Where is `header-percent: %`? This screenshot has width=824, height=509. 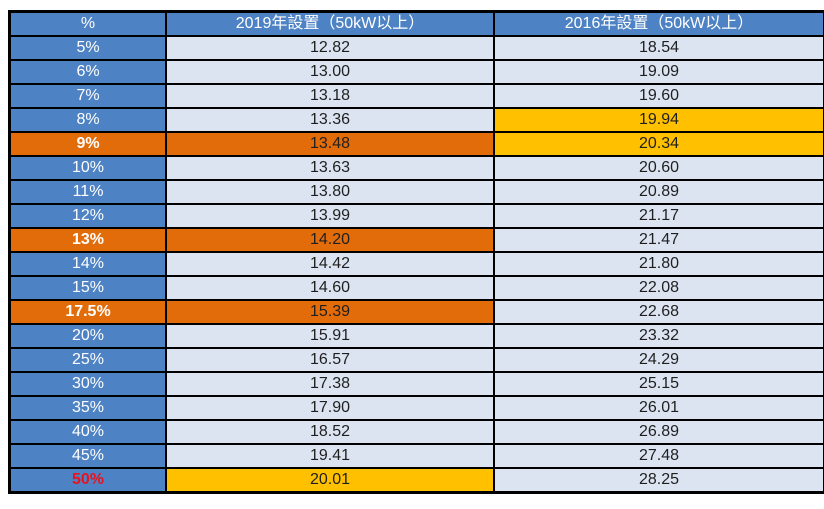 header-percent: % is located at coordinates (87, 23).